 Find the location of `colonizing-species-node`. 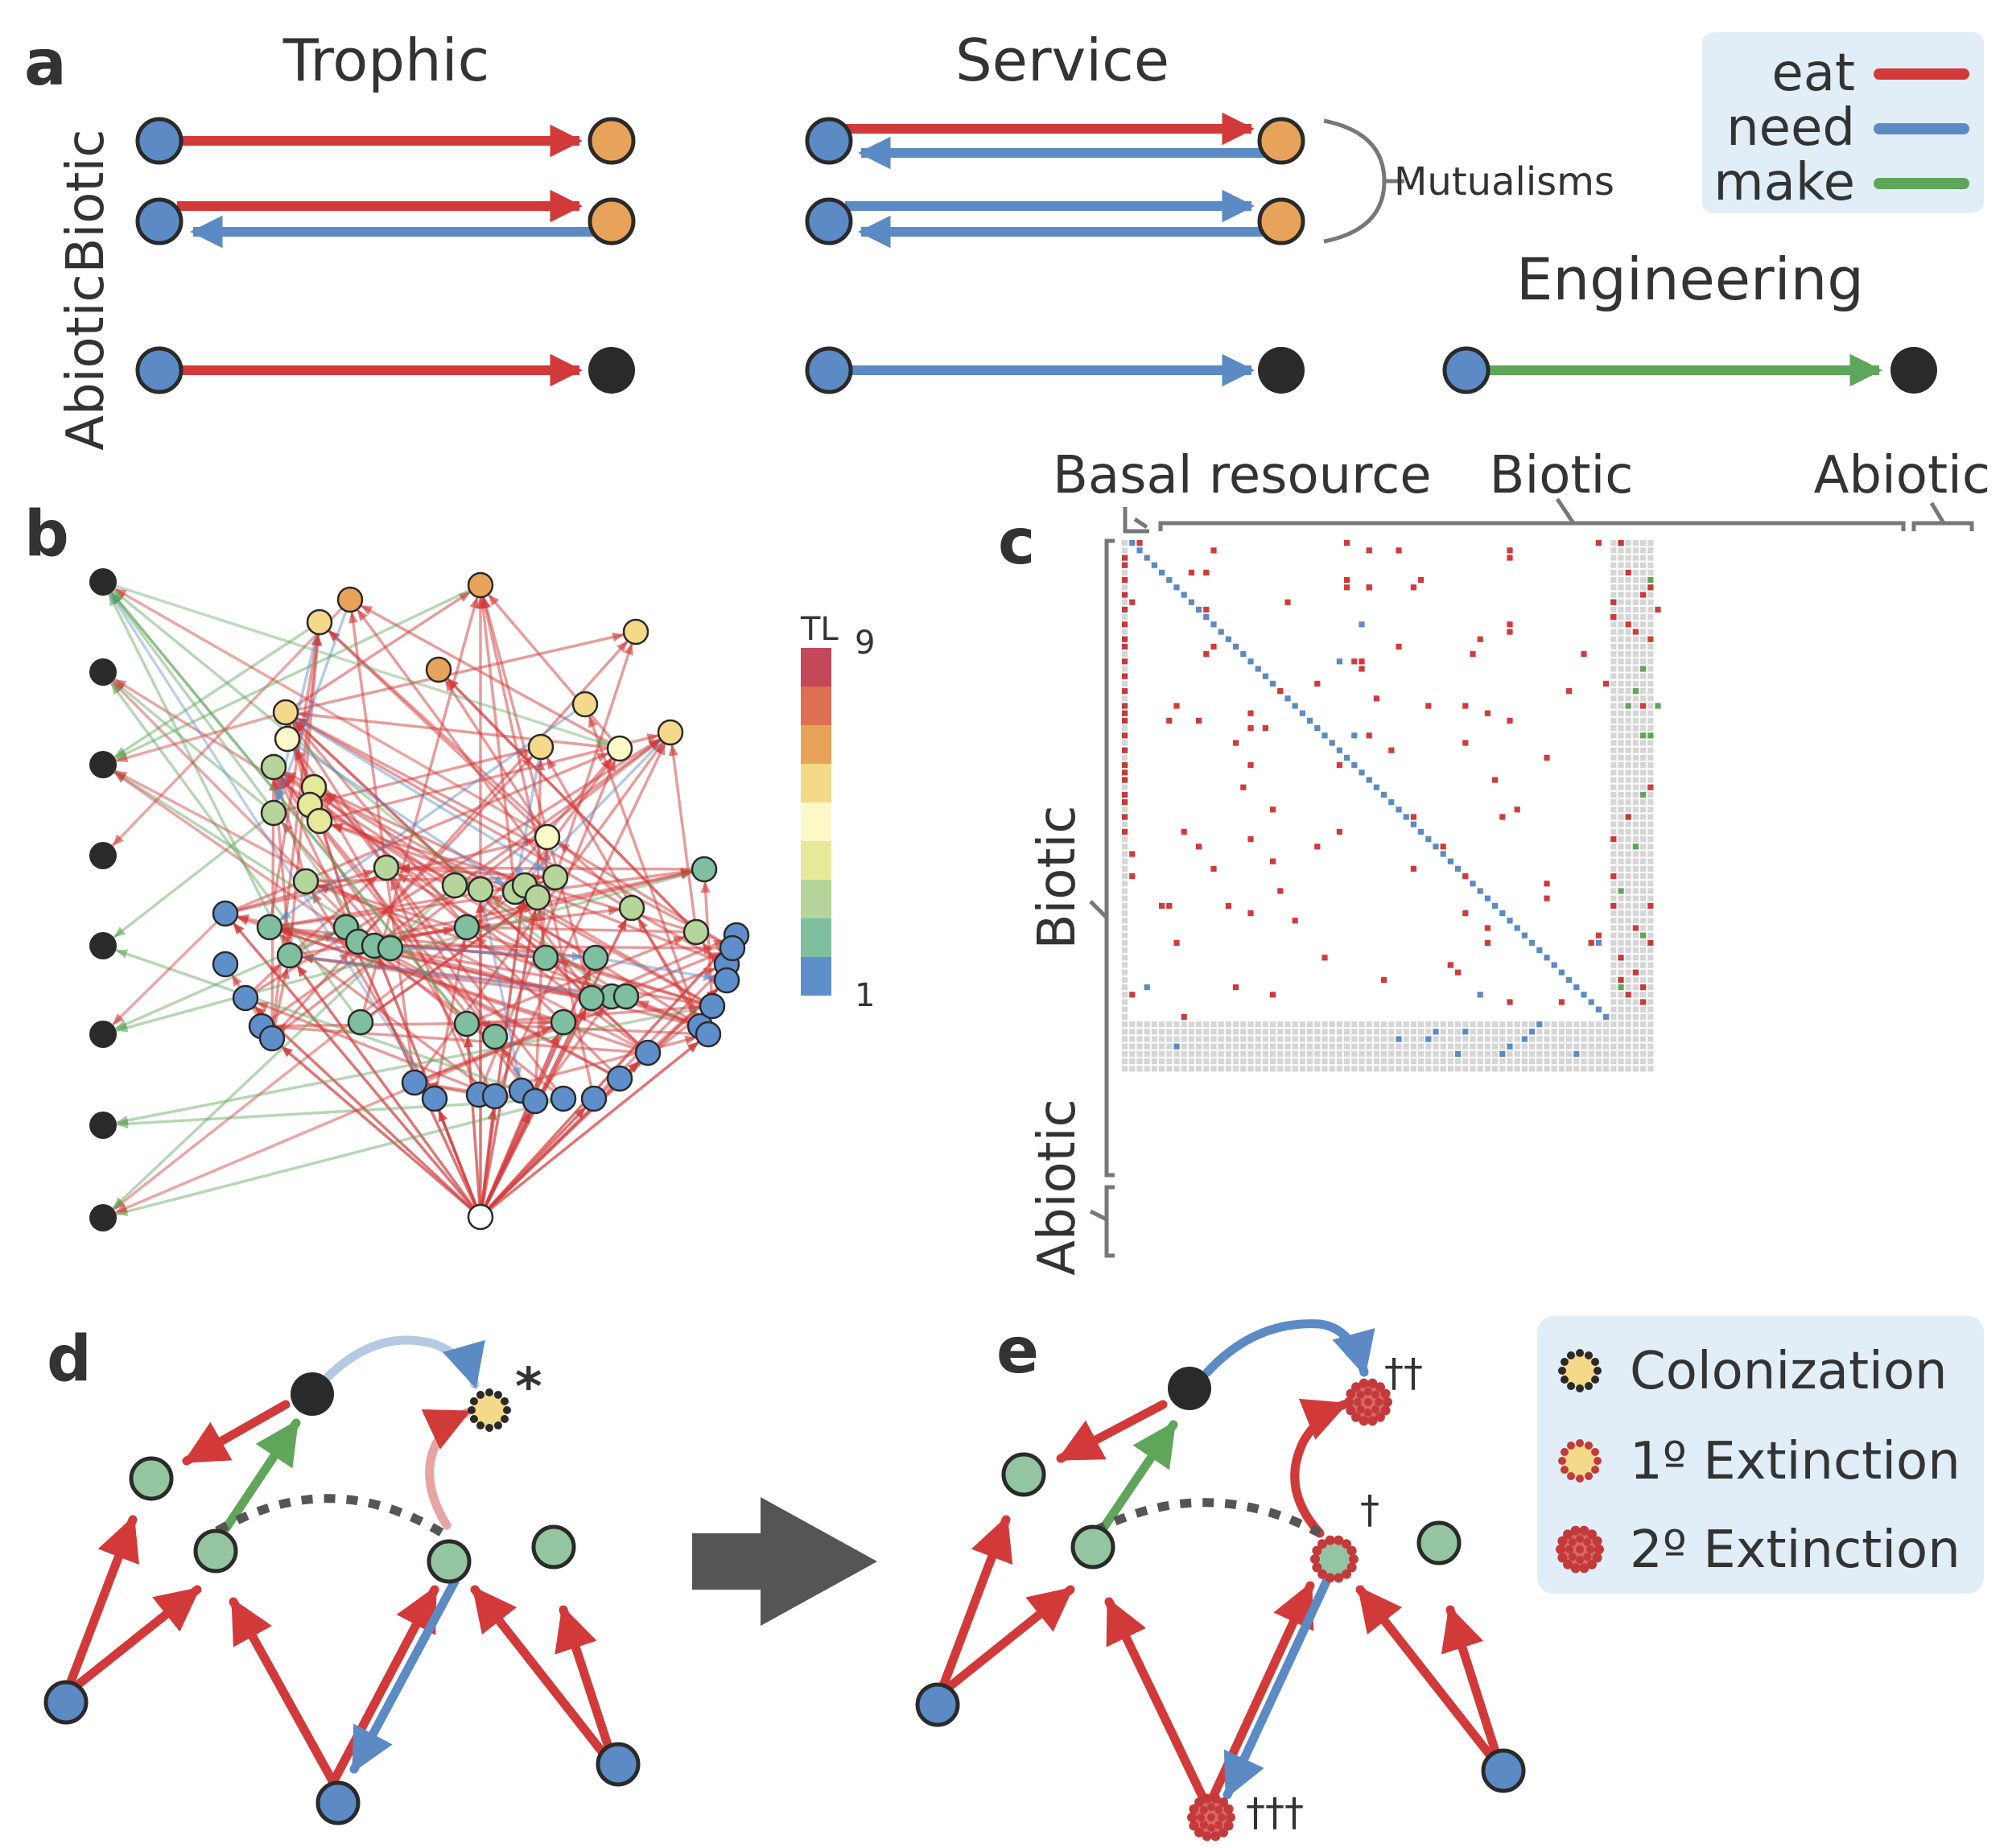

colonizing-species-node is located at coordinates (489, 1410).